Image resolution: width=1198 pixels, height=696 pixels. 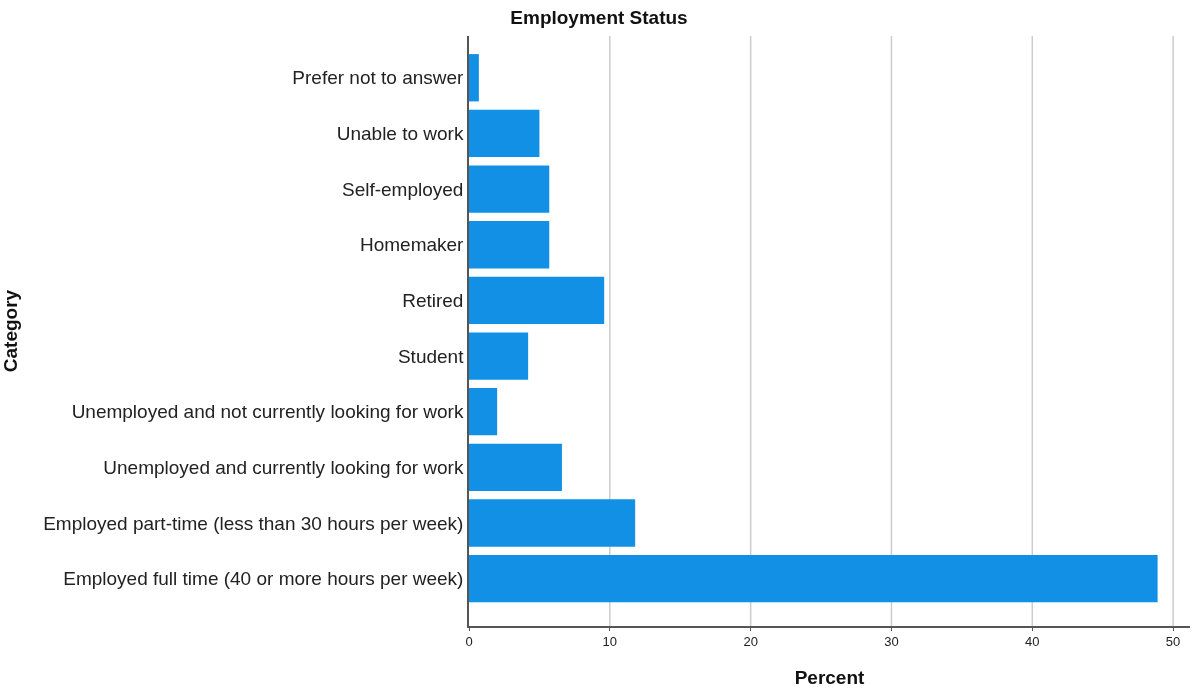 I want to click on x-tick-label: 40, so click(x=1032, y=642).